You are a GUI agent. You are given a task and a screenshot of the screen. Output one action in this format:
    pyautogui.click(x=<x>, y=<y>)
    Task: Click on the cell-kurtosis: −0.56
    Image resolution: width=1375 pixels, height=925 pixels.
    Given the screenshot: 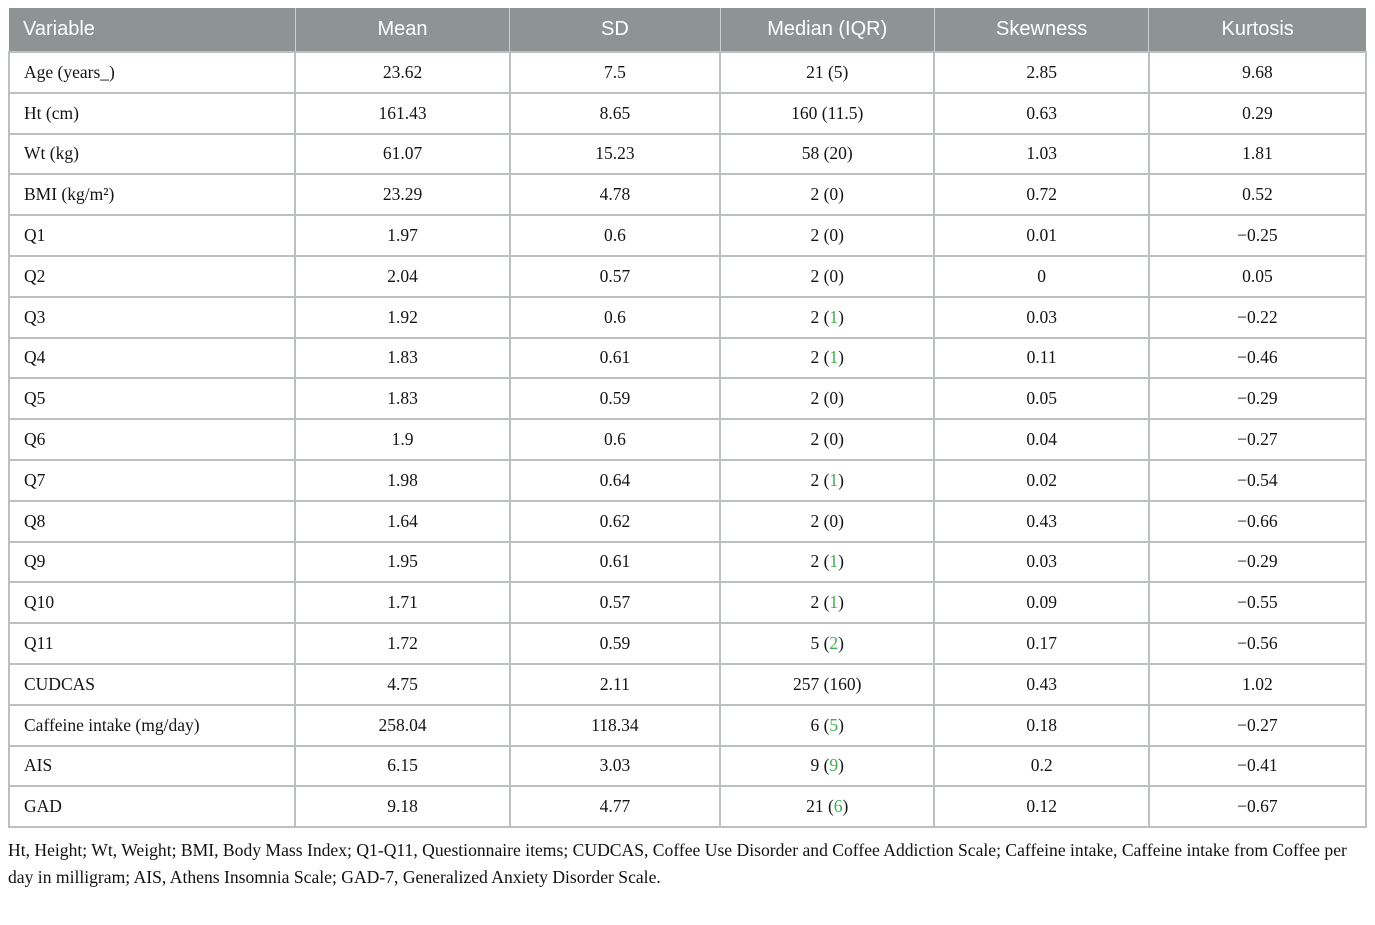 What is the action you would take?
    pyautogui.click(x=1257, y=643)
    